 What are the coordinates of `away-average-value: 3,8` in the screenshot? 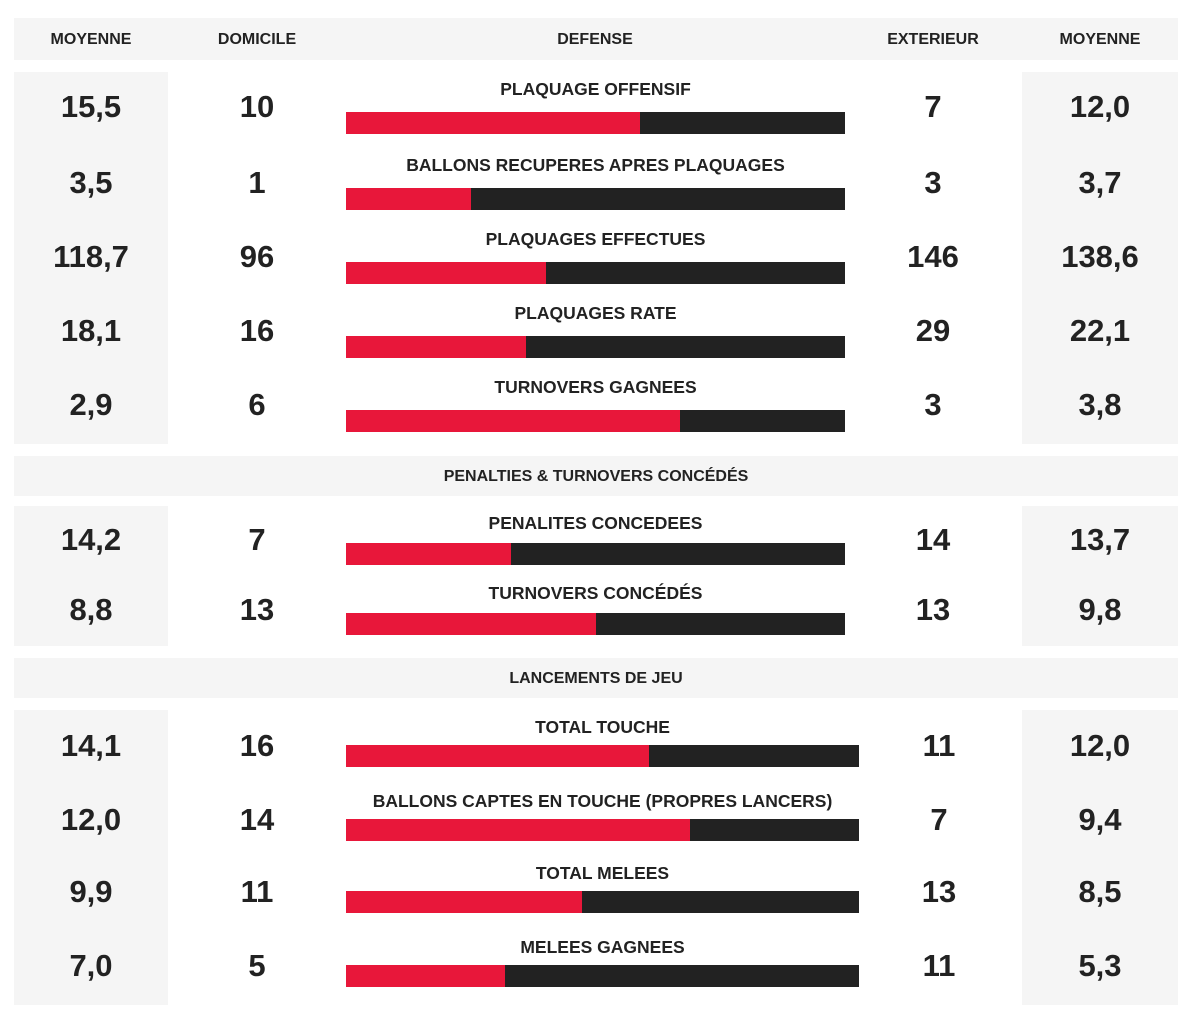 It's located at (1100, 404).